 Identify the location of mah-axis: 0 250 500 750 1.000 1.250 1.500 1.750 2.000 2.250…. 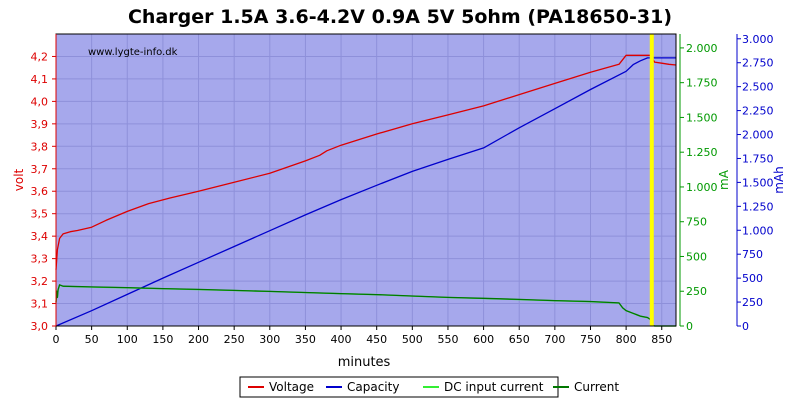
(755, 183).